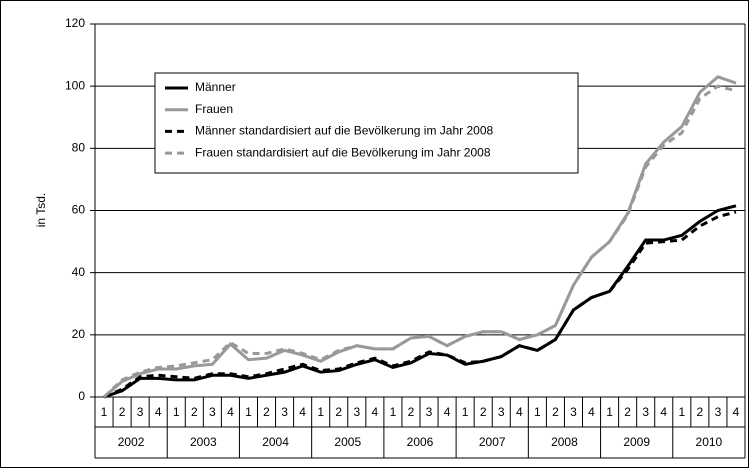 The width and height of the screenshot is (749, 468). Describe the element at coordinates (131, 442) in the screenshot. I see `year-label: 2002` at that location.